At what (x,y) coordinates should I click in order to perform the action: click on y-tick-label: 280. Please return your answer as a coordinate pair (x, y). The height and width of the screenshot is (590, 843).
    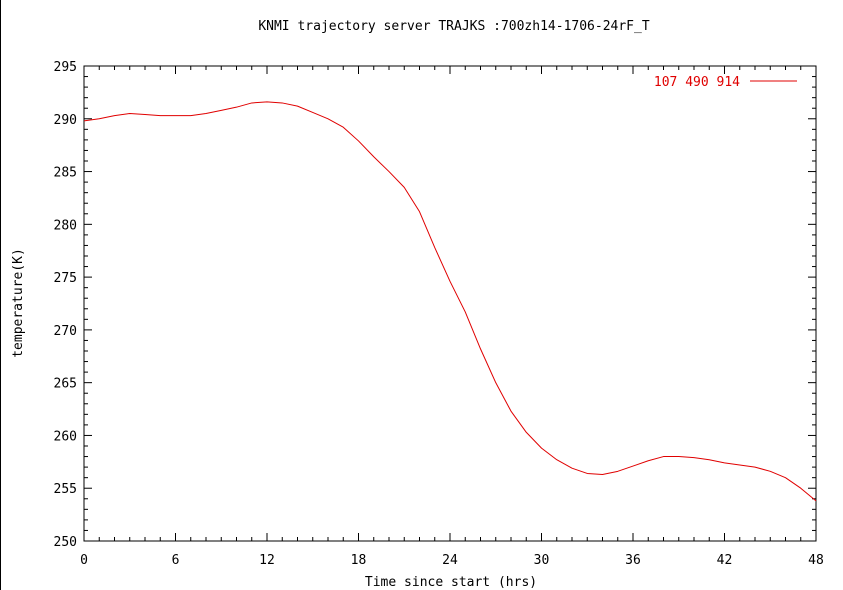
    Looking at the image, I should click on (65, 225).